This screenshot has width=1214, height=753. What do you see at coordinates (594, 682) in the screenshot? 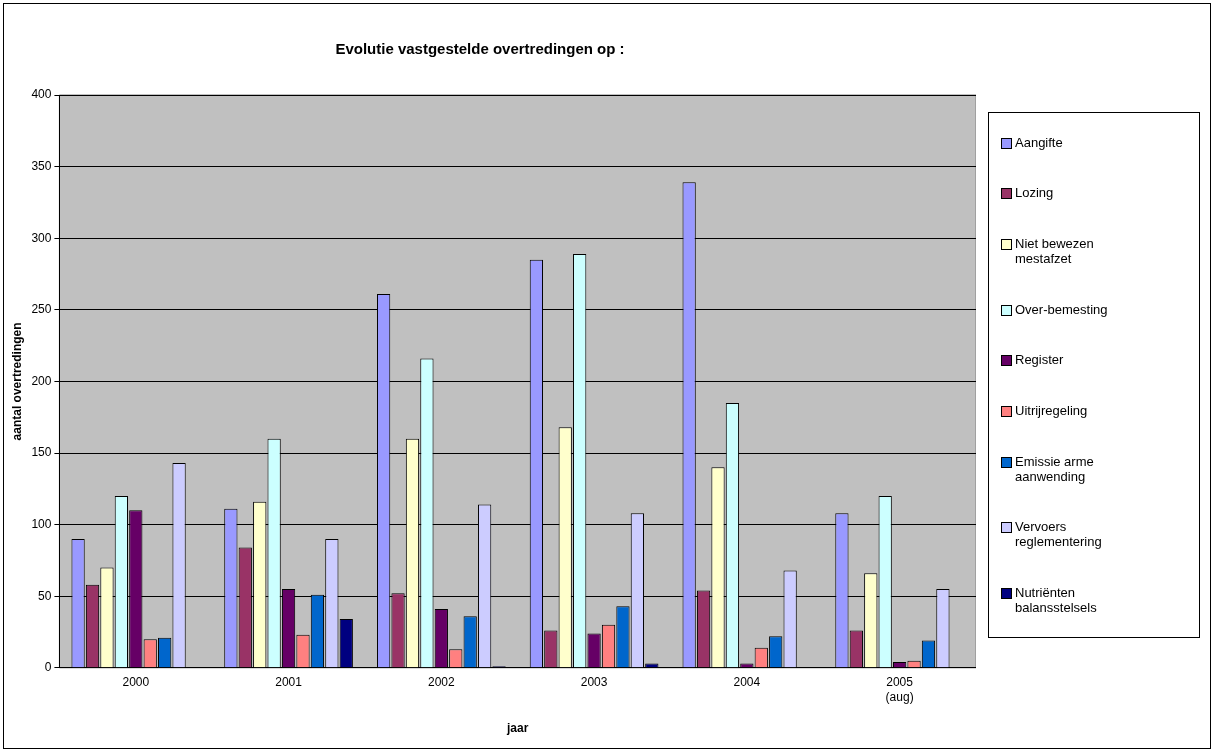
I see `x-tick-label: 2003` at bounding box center [594, 682].